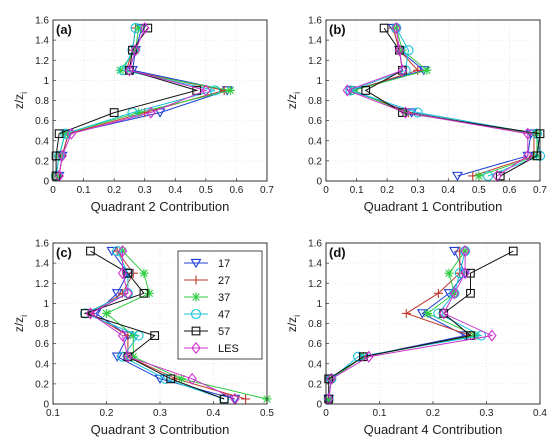 Image resolution: width=550 pixels, height=445 pixels. What do you see at coordinates (207, 314) in the screenshot?
I see `legend-entry-47: 47` at bounding box center [207, 314].